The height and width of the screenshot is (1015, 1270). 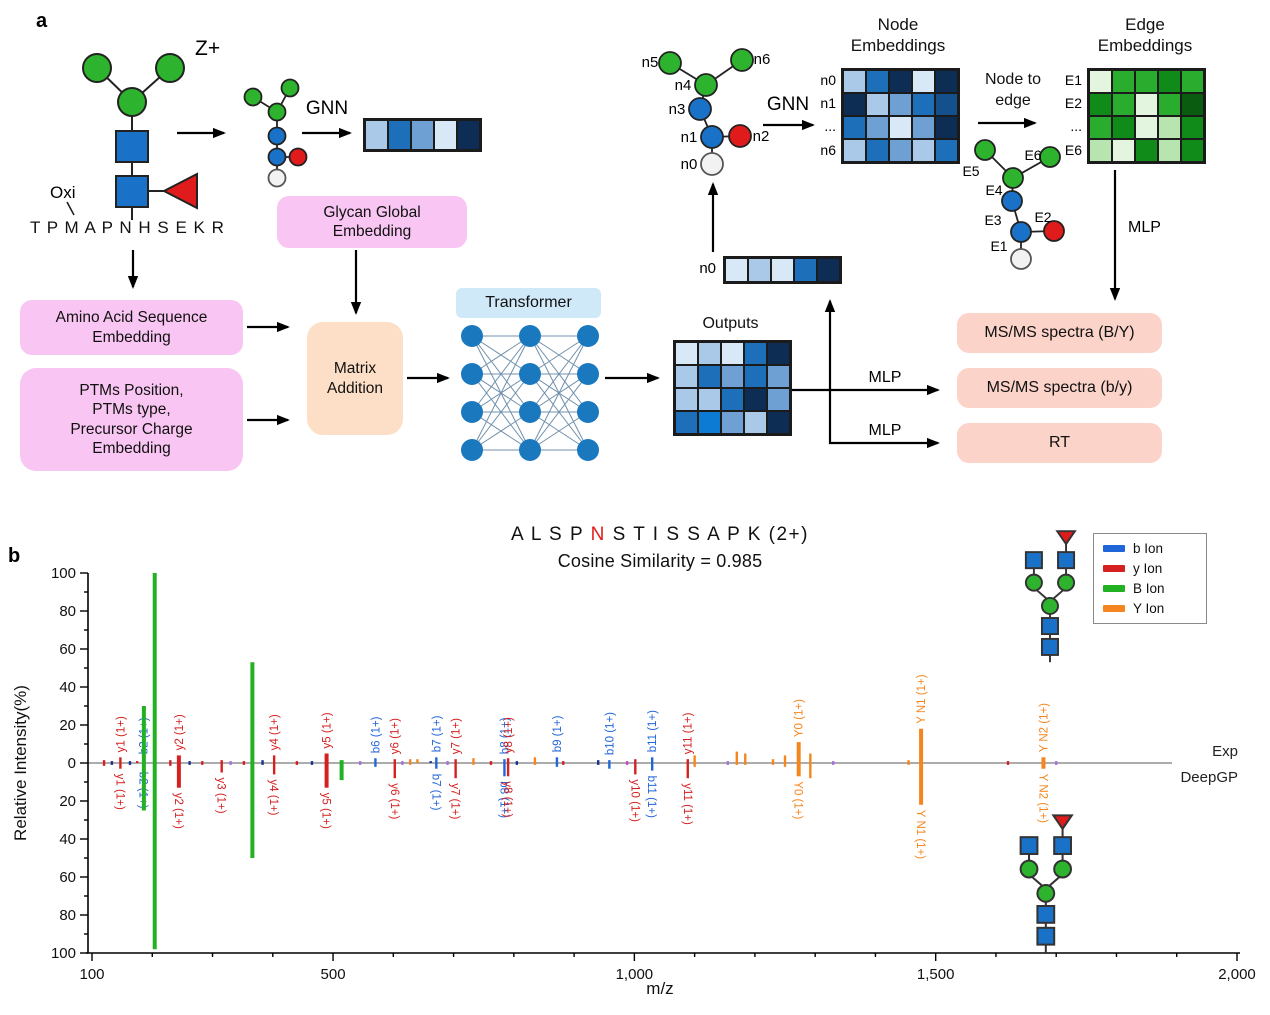 I want to click on peak-label-top: y1 (1+), so click(x=121, y=734).